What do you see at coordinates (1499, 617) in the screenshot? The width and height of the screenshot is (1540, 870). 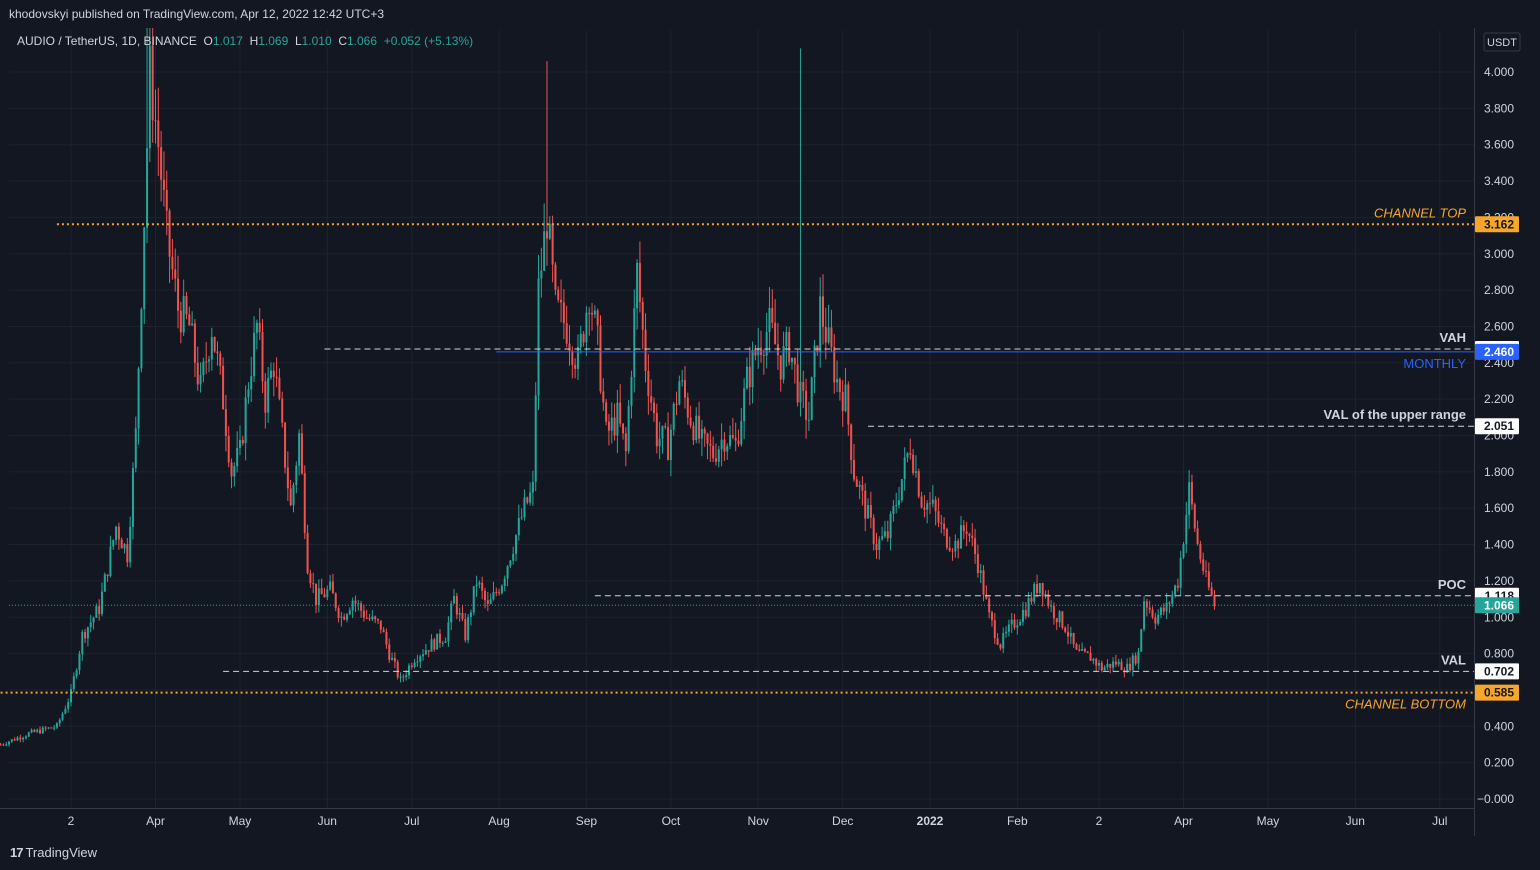 I see `y-tick-label: 1.000` at bounding box center [1499, 617].